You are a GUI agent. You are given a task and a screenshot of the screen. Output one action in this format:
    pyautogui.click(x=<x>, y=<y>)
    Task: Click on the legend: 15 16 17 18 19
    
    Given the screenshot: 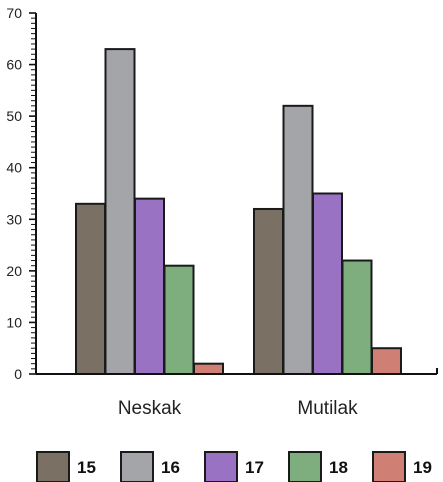 What is the action you would take?
    pyautogui.click(x=234, y=466)
    